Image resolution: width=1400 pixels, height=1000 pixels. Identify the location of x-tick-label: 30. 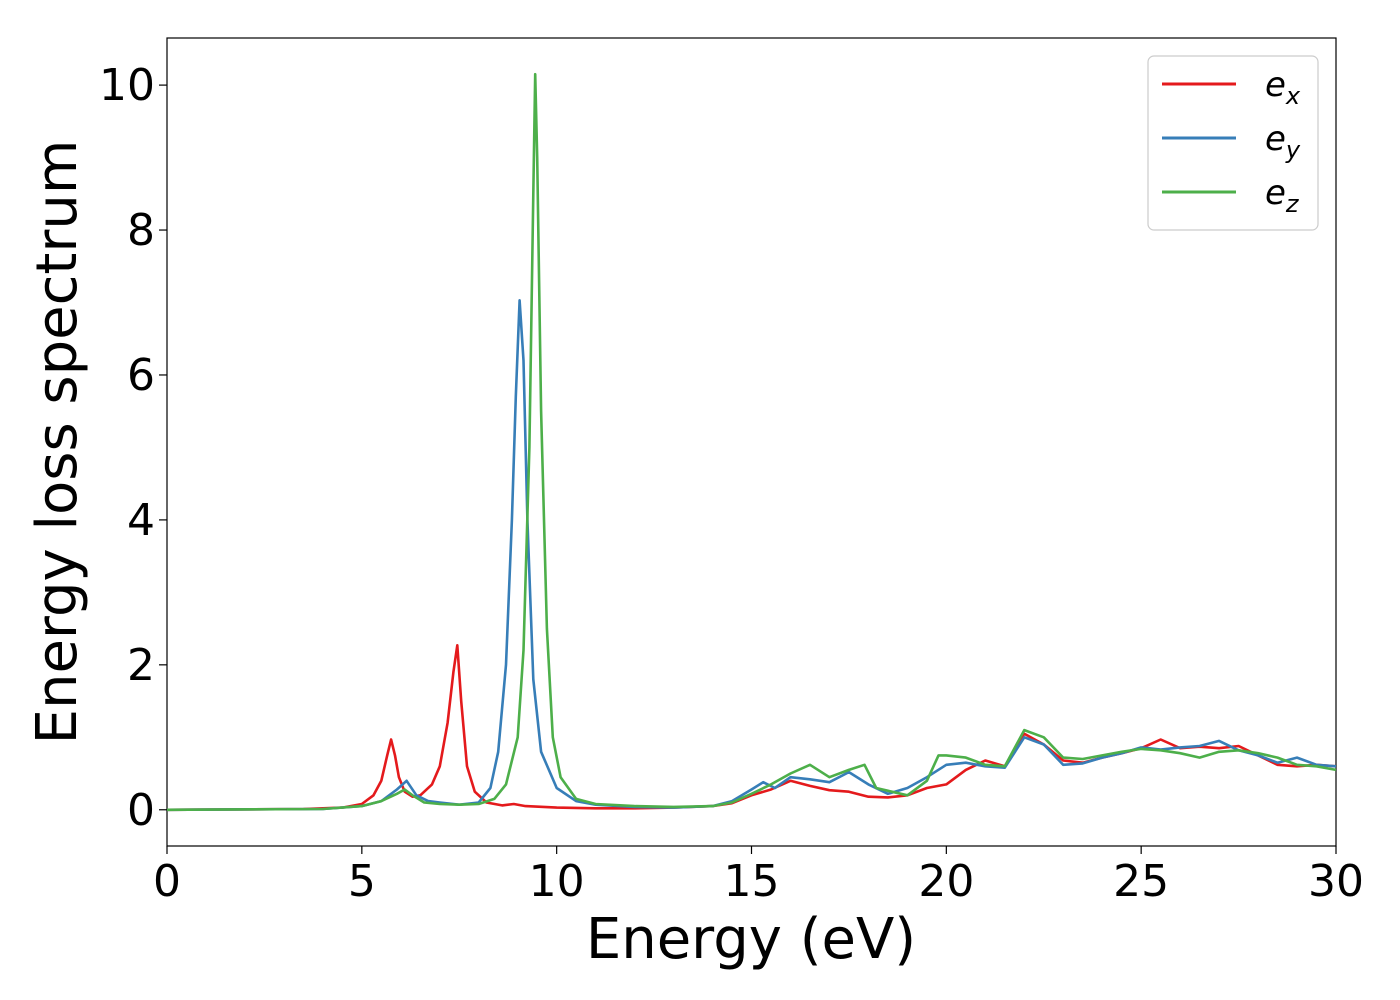
(1336, 881).